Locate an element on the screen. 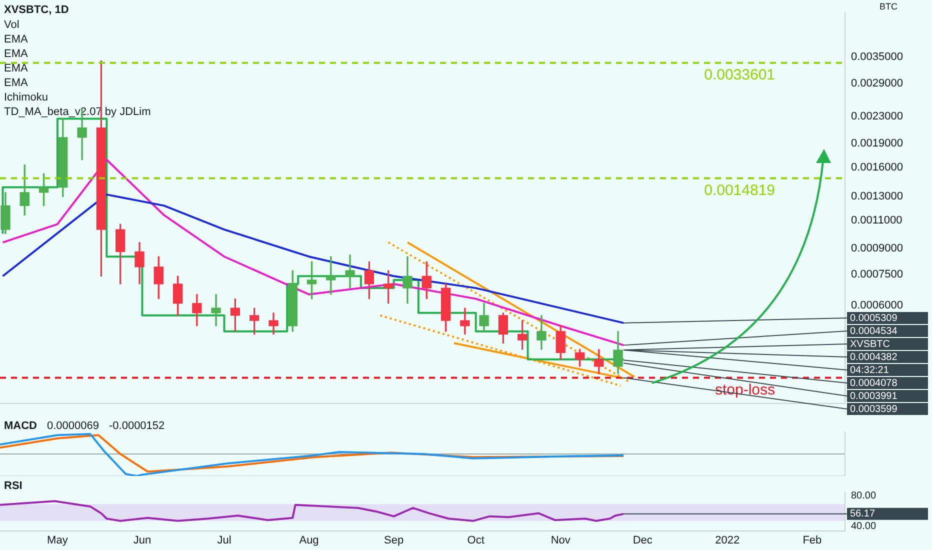  y-tick-label: 0.0009000 is located at coordinates (877, 248).